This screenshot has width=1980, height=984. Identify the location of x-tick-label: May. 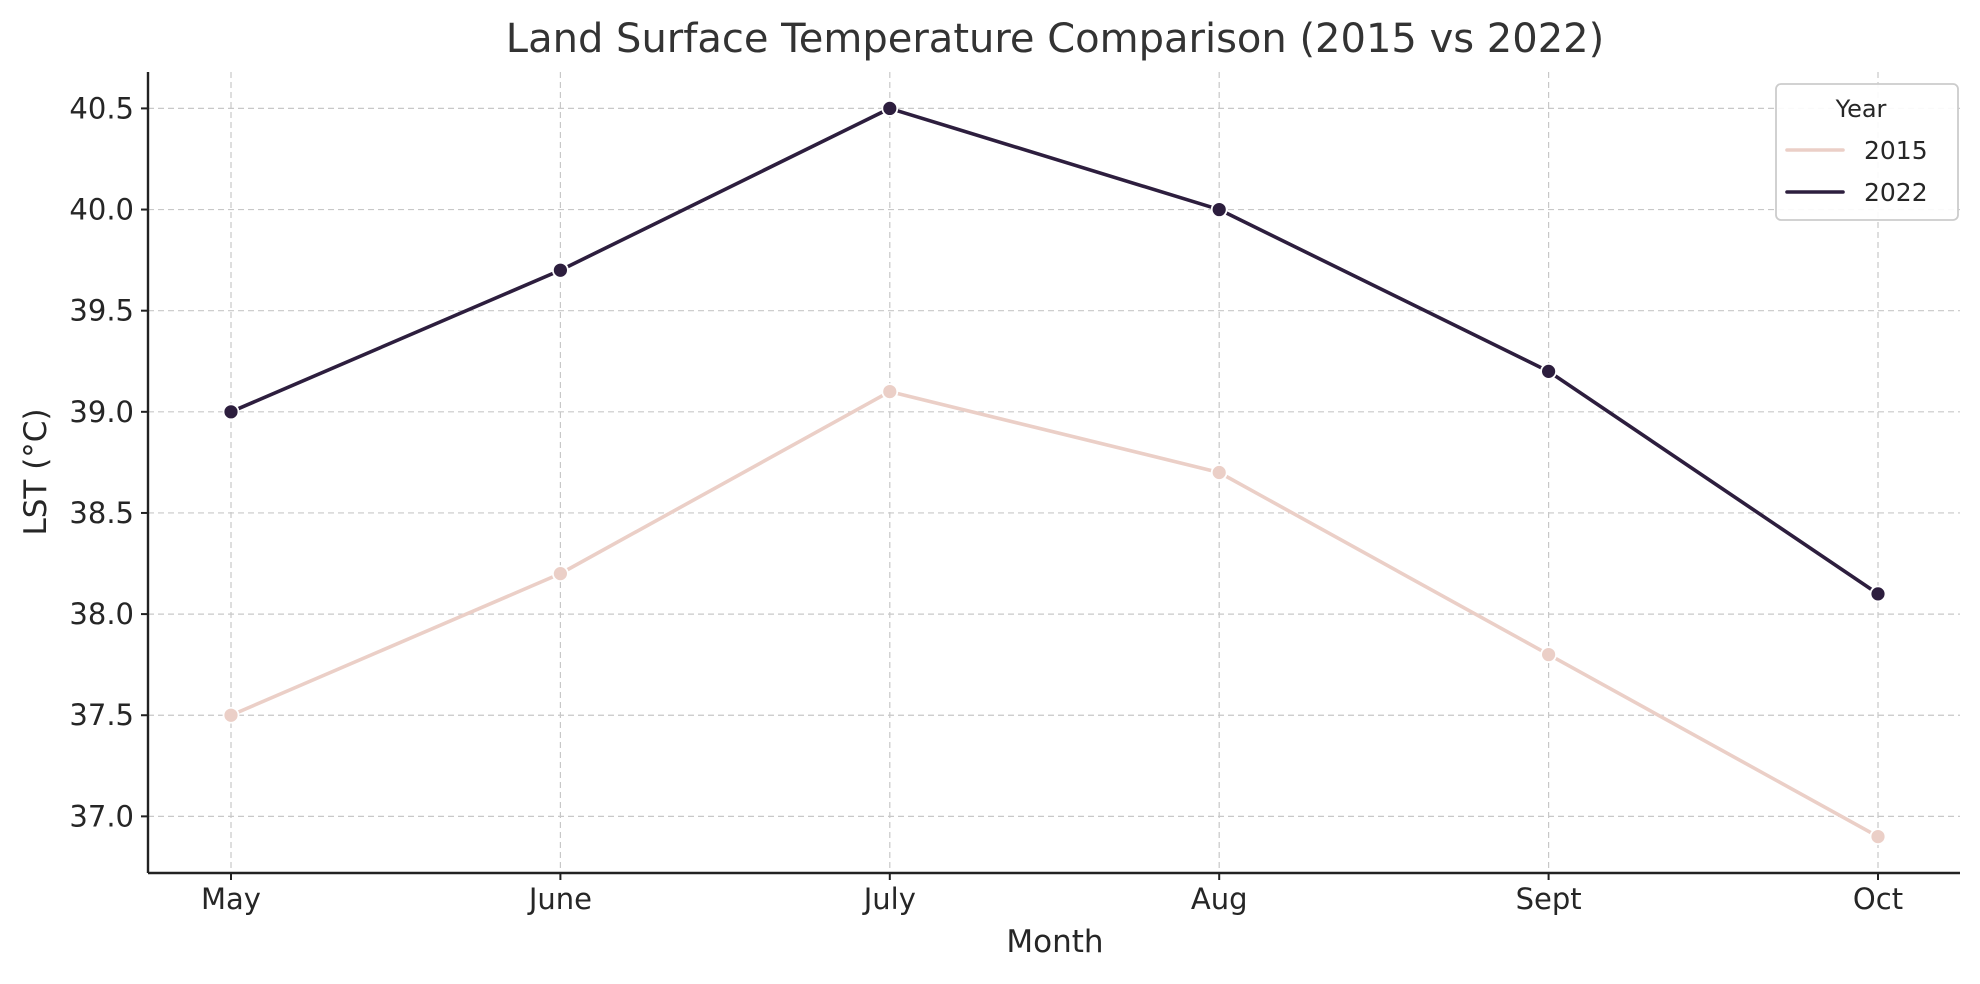
(231, 899).